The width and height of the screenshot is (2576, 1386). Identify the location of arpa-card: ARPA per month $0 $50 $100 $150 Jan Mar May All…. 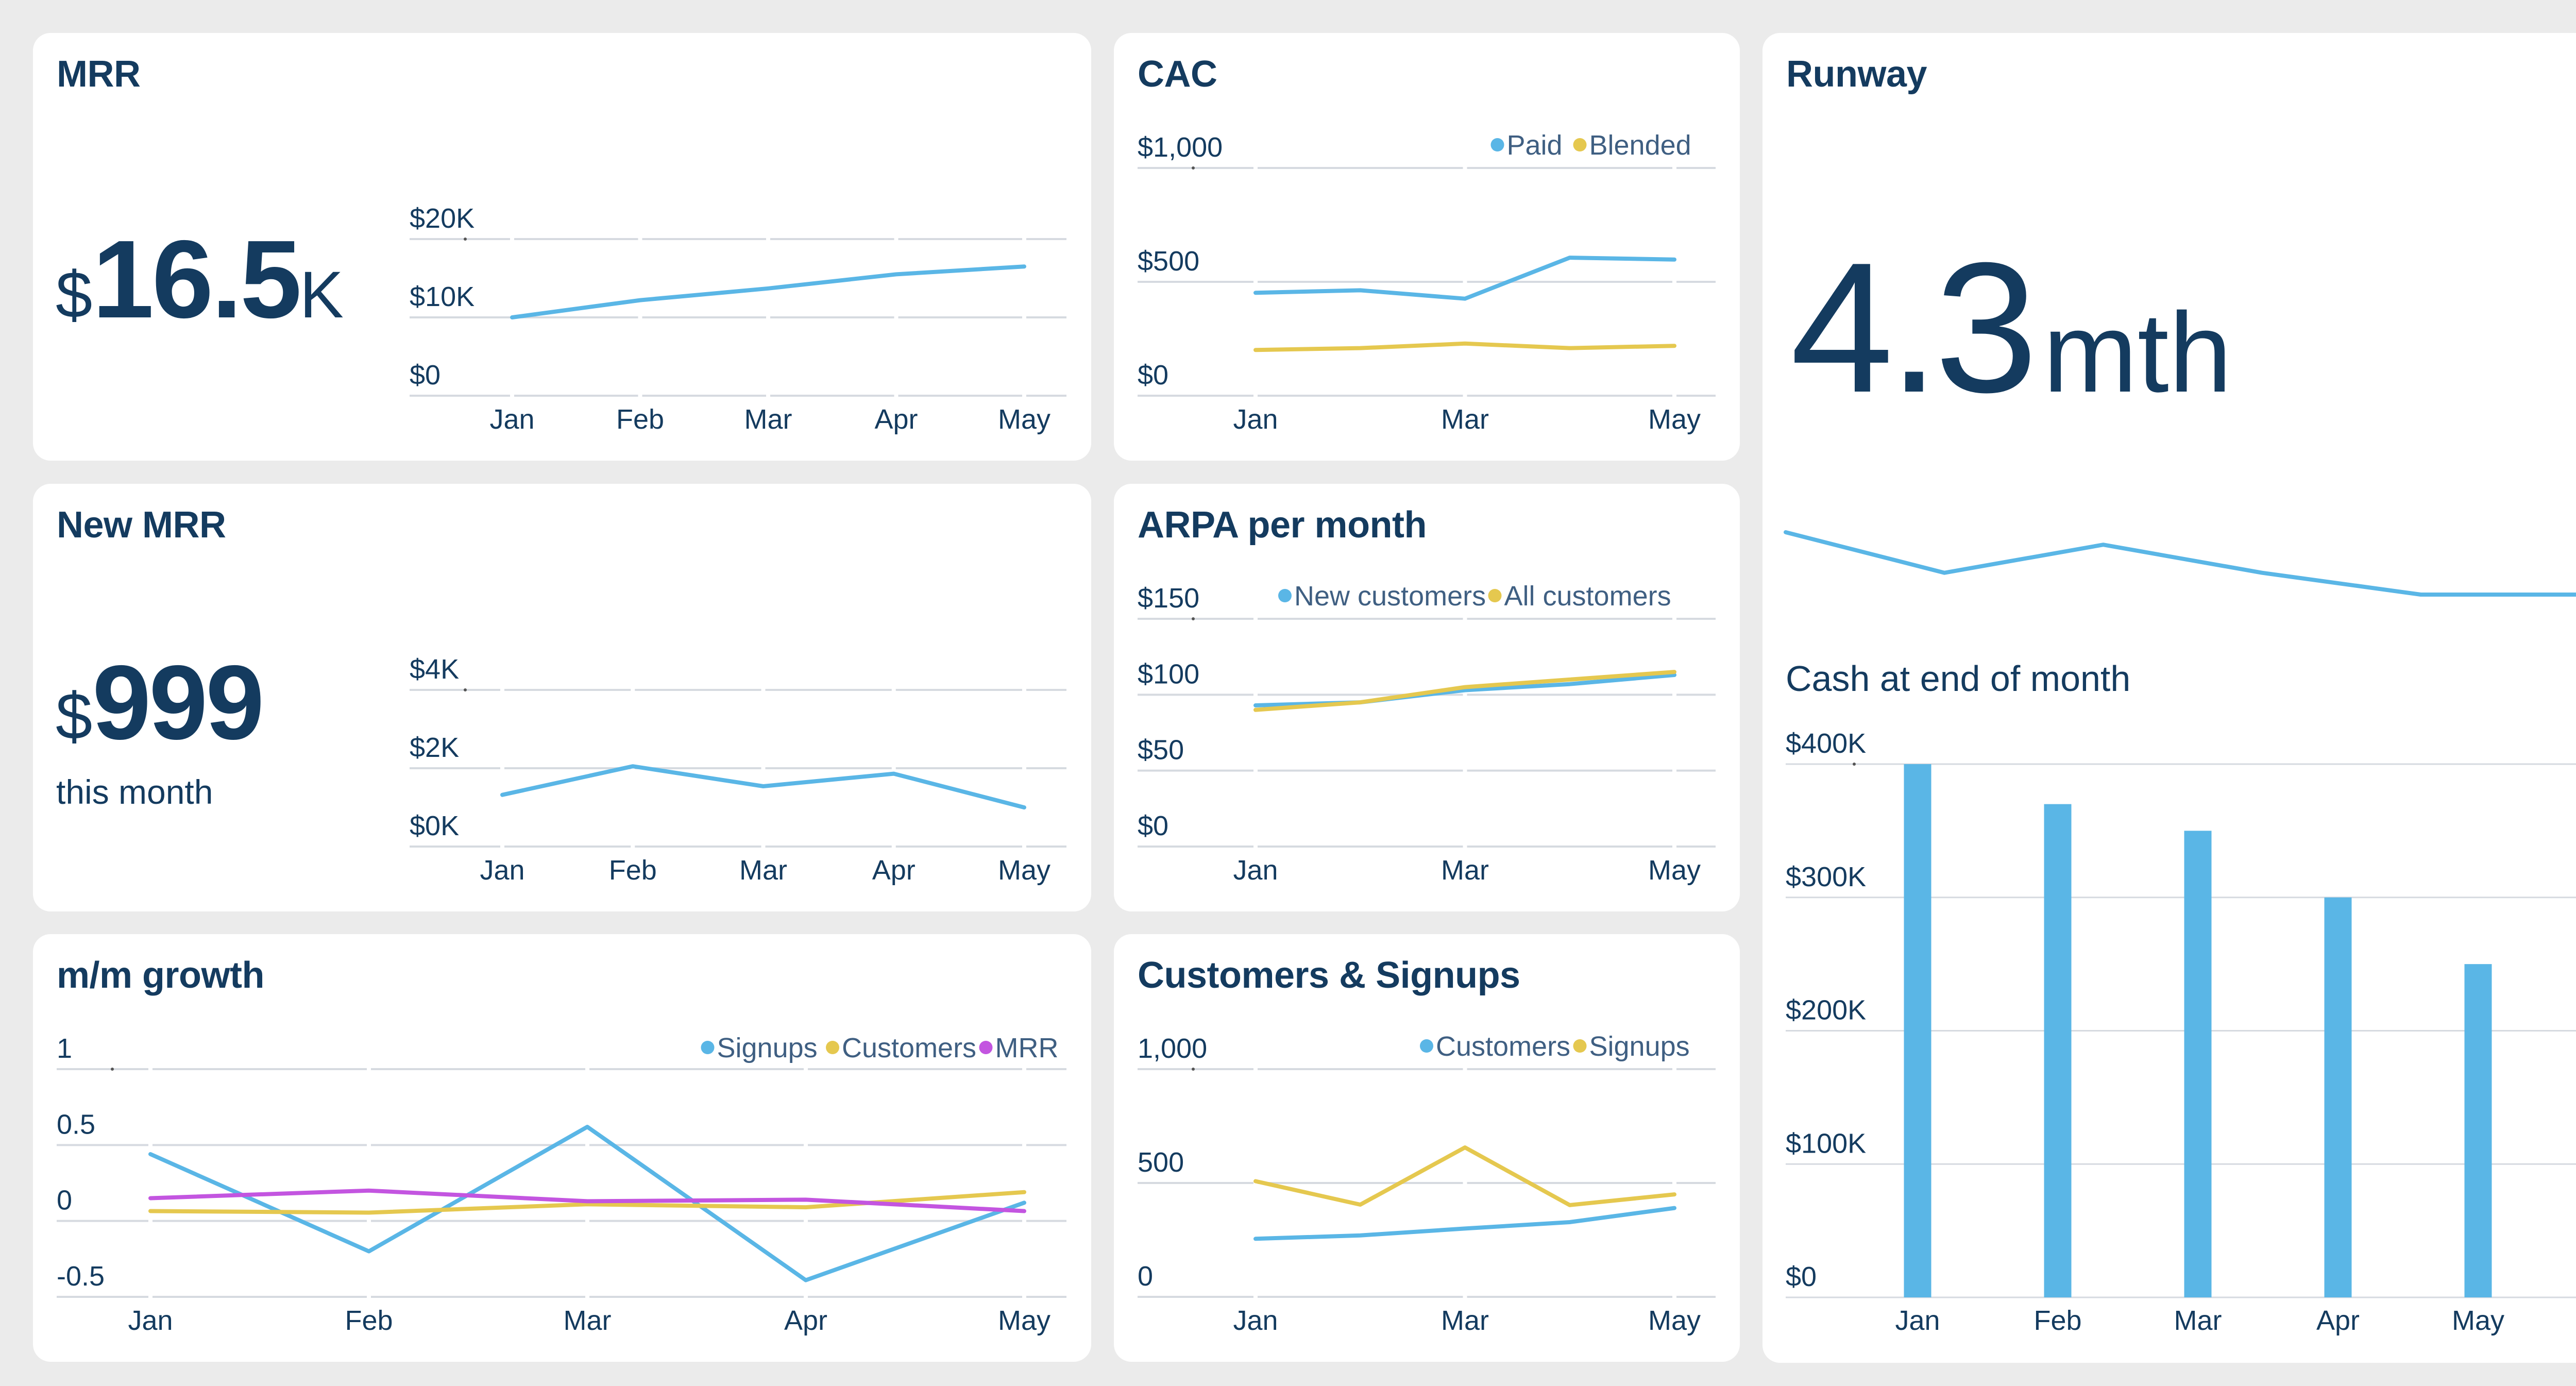
(1427, 697).